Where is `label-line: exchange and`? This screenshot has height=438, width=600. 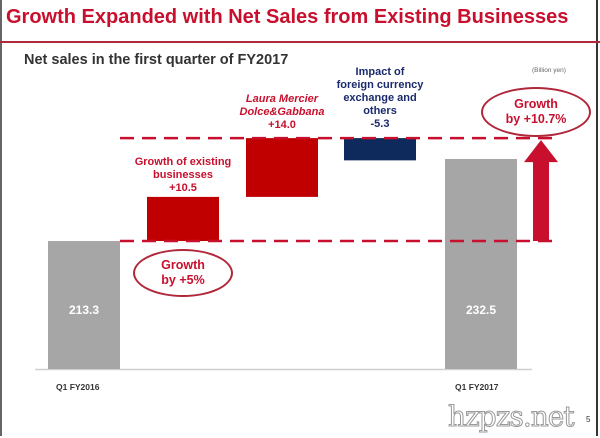
label-line: exchange and is located at coordinates (380, 98).